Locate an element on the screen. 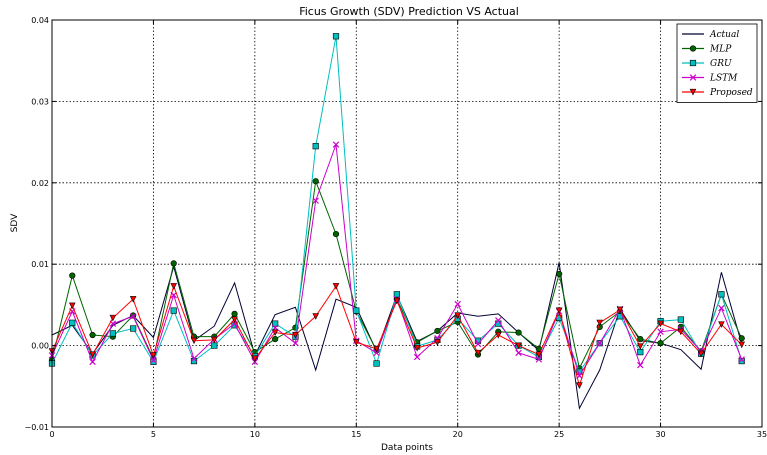 The height and width of the screenshot is (455, 767). x-tick-label: 35 is located at coordinates (762, 434).